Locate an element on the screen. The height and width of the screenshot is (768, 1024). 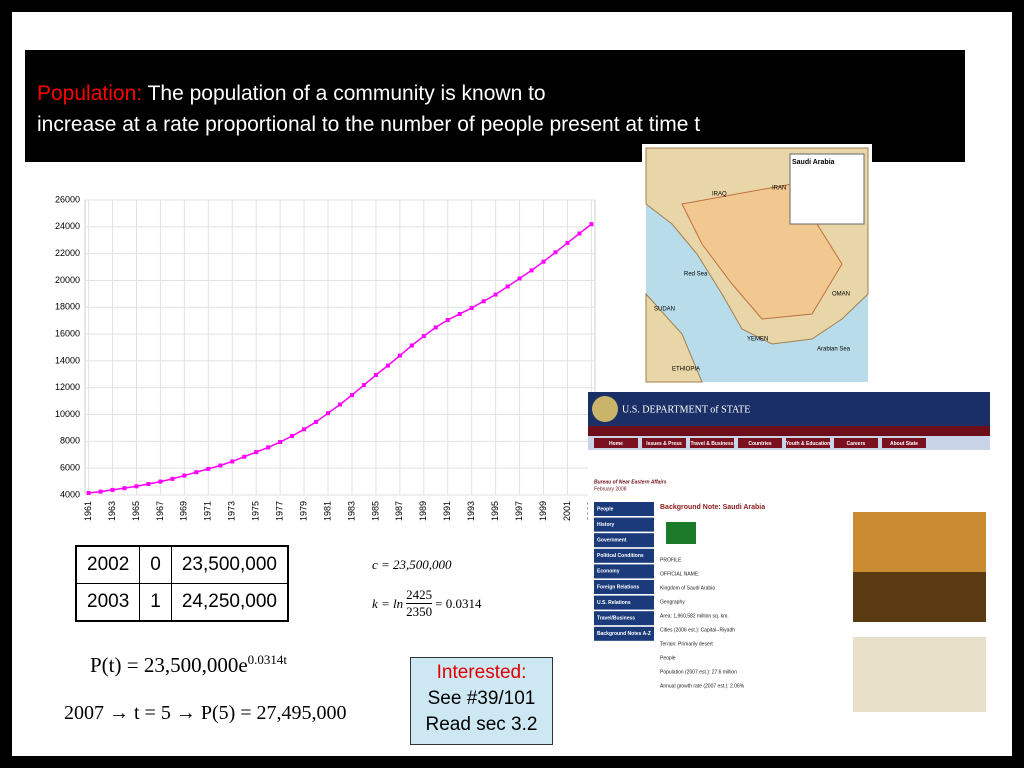
site-title: U.S. DEPARTMENT of STATE is located at coordinates (686, 409).